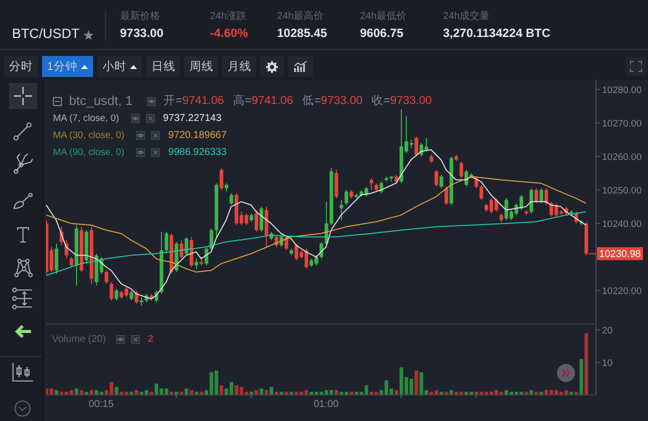 The width and height of the screenshot is (648, 421). What do you see at coordinates (239, 67) in the screenshot?
I see `text: 月线` at bounding box center [239, 67].